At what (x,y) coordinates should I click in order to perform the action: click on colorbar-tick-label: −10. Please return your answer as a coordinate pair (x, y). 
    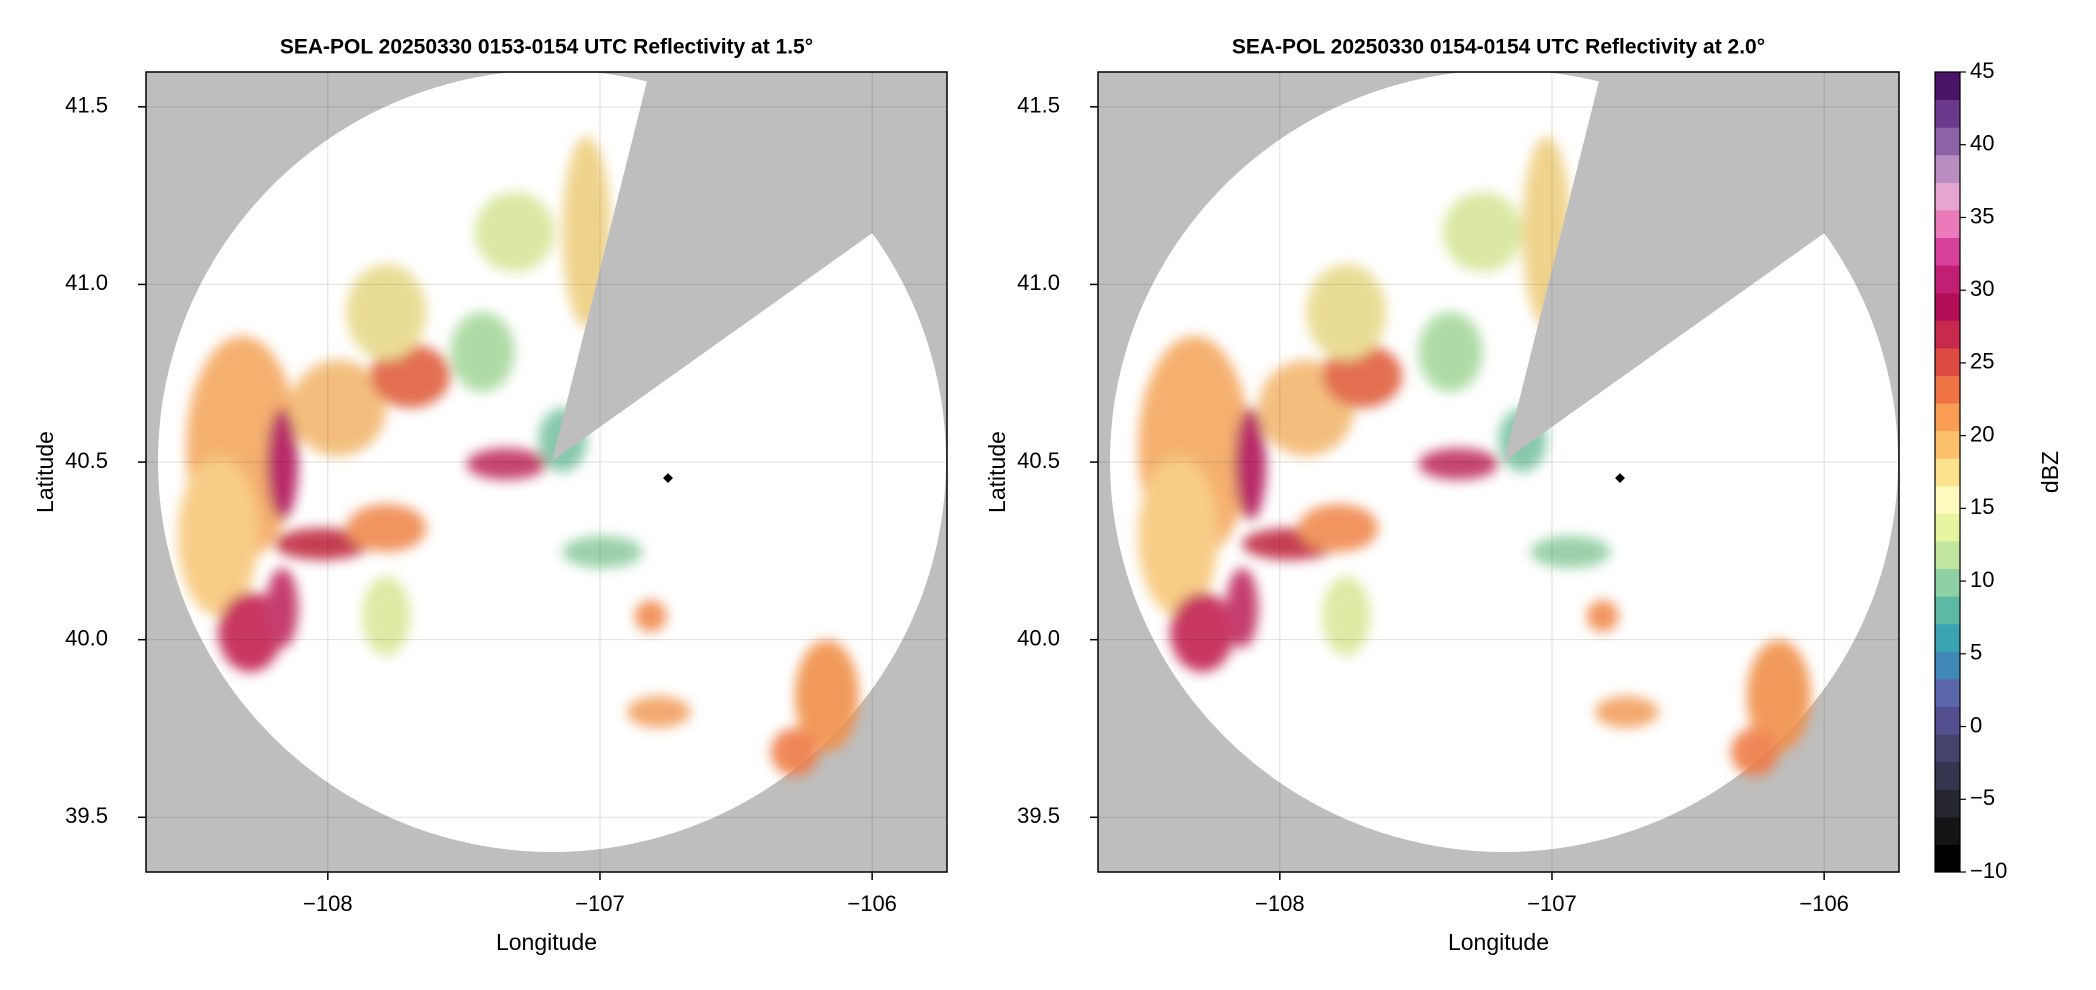
    Looking at the image, I should click on (1988, 870).